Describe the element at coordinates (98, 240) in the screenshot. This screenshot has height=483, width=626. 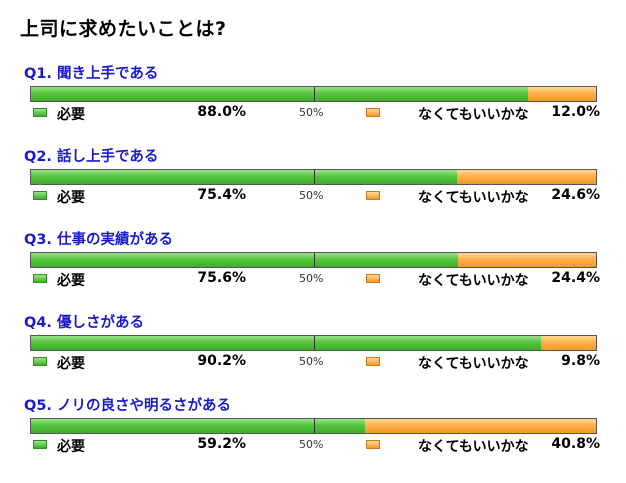
I see `question-title: Q3. 仕事の実績がある` at that location.